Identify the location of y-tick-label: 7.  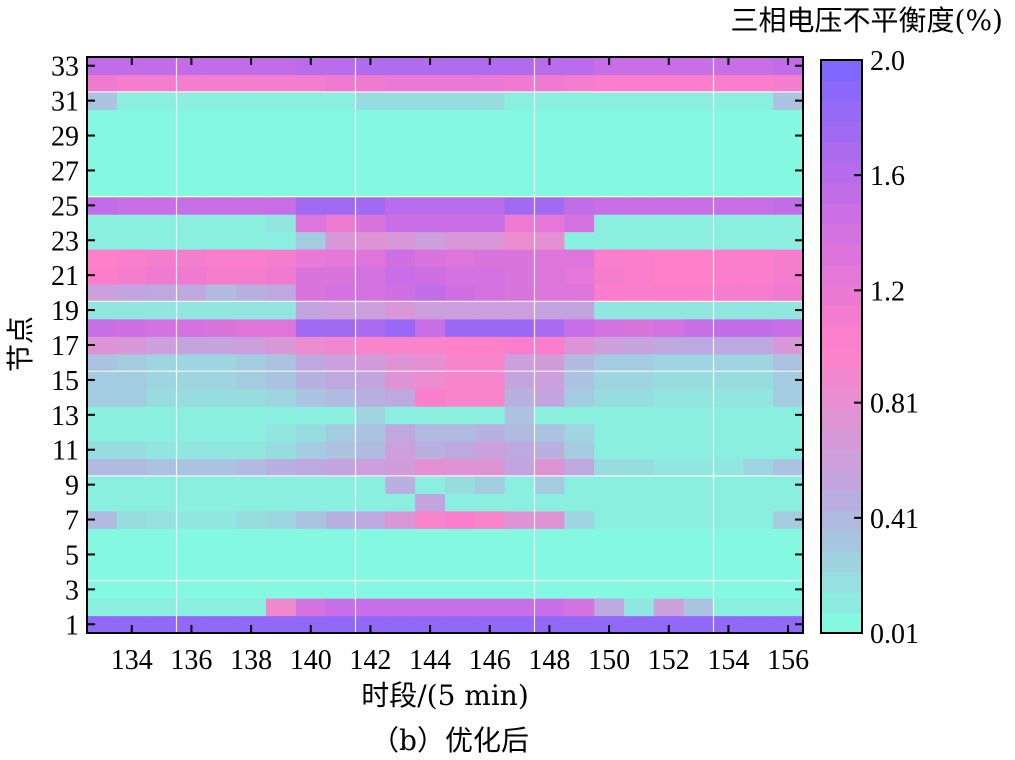
(72, 521).